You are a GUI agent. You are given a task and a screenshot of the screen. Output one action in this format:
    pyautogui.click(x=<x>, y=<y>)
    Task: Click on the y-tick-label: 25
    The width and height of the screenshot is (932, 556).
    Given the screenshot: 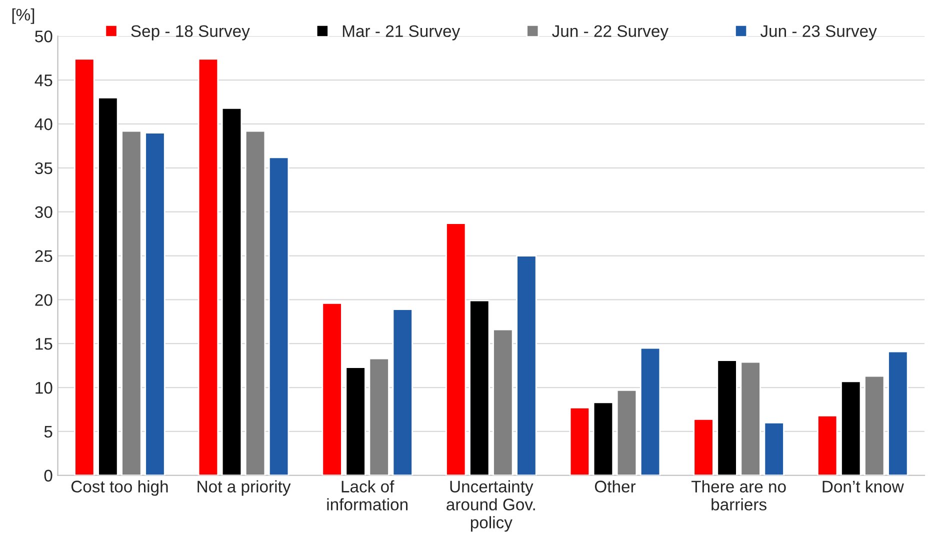 What is the action you would take?
    pyautogui.click(x=43, y=256)
    